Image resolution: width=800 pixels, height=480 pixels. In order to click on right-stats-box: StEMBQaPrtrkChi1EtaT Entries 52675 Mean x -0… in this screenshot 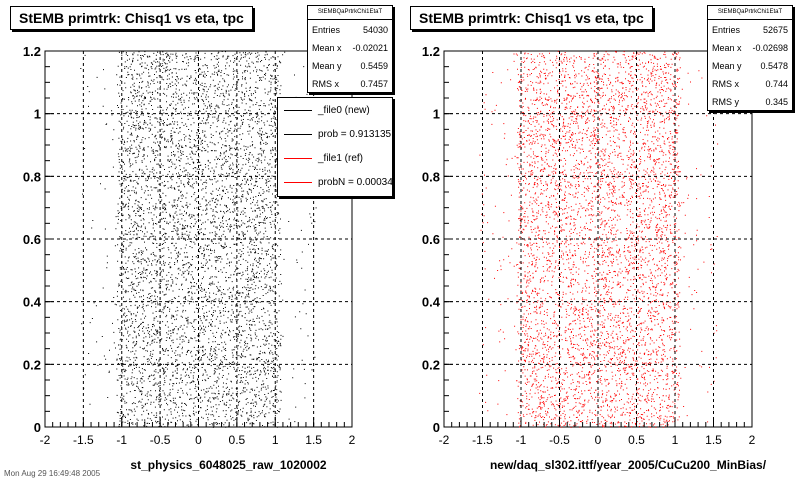, I will do `click(750, 58)`.